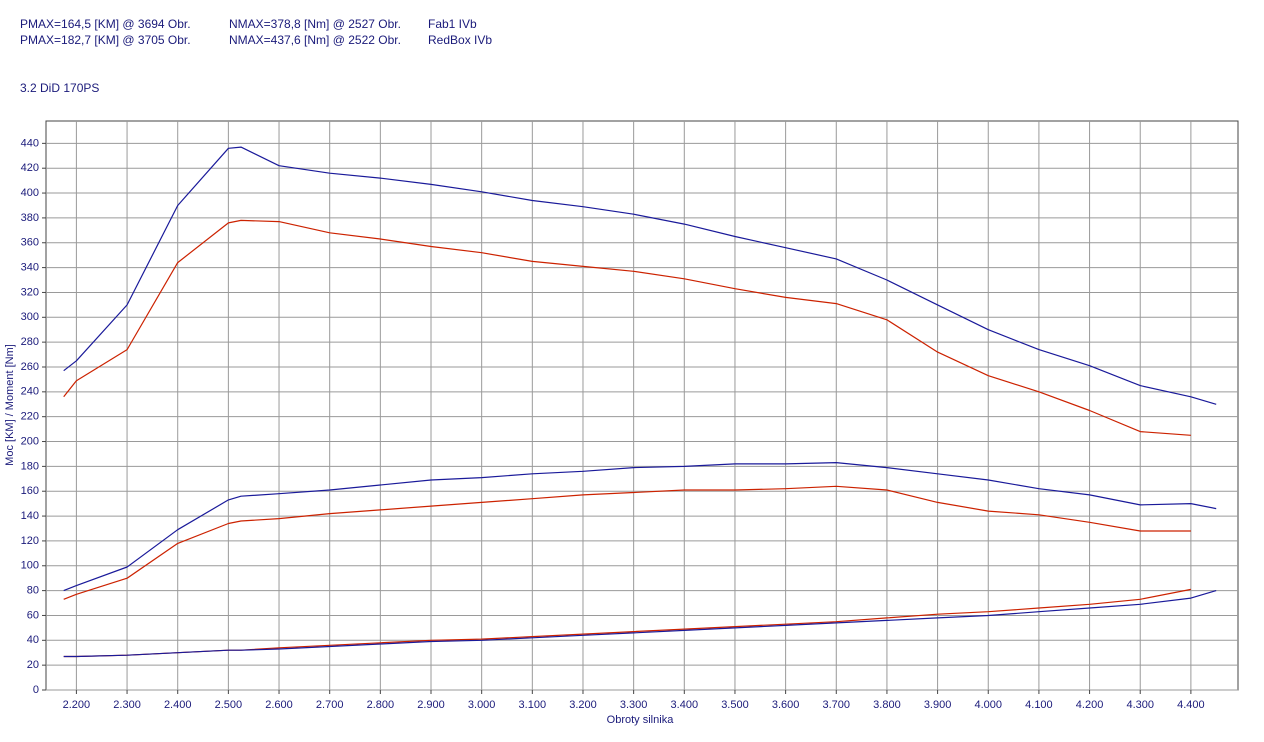  I want to click on loss-line, so click(640, 624).